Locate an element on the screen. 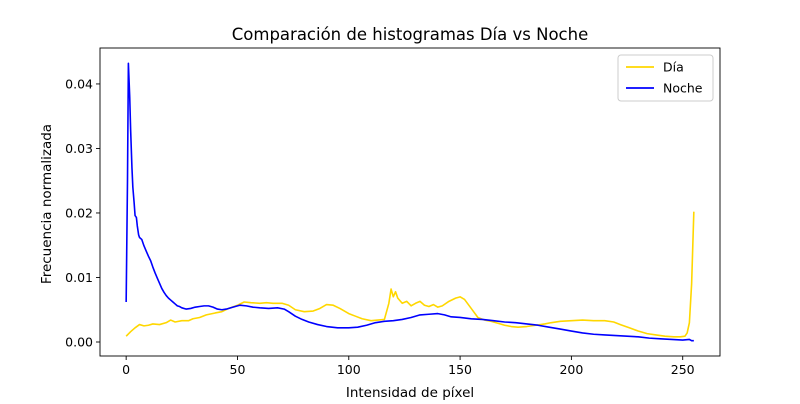  legend-label-dia: Día is located at coordinates (673, 67).